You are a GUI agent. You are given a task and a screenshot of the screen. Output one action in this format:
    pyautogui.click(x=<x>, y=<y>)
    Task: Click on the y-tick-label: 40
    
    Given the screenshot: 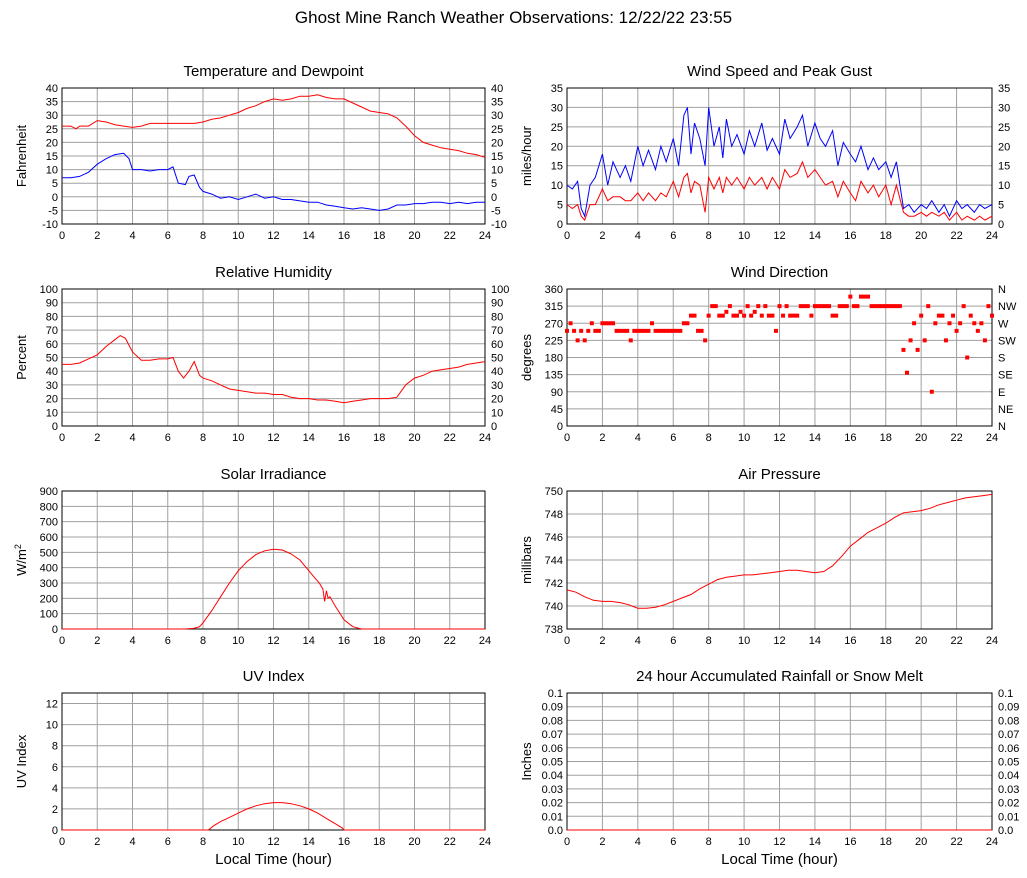 What is the action you would take?
    pyautogui.click(x=52, y=372)
    